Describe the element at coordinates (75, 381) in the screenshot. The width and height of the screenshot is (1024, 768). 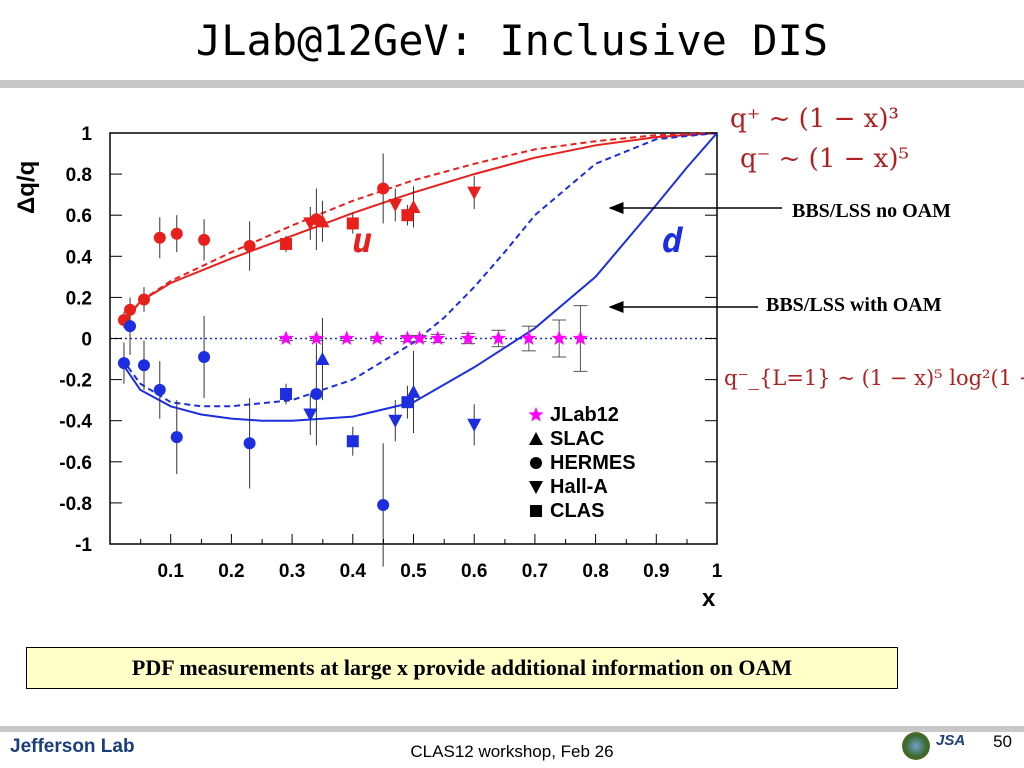
I see `y-tick-label: -0.2` at that location.